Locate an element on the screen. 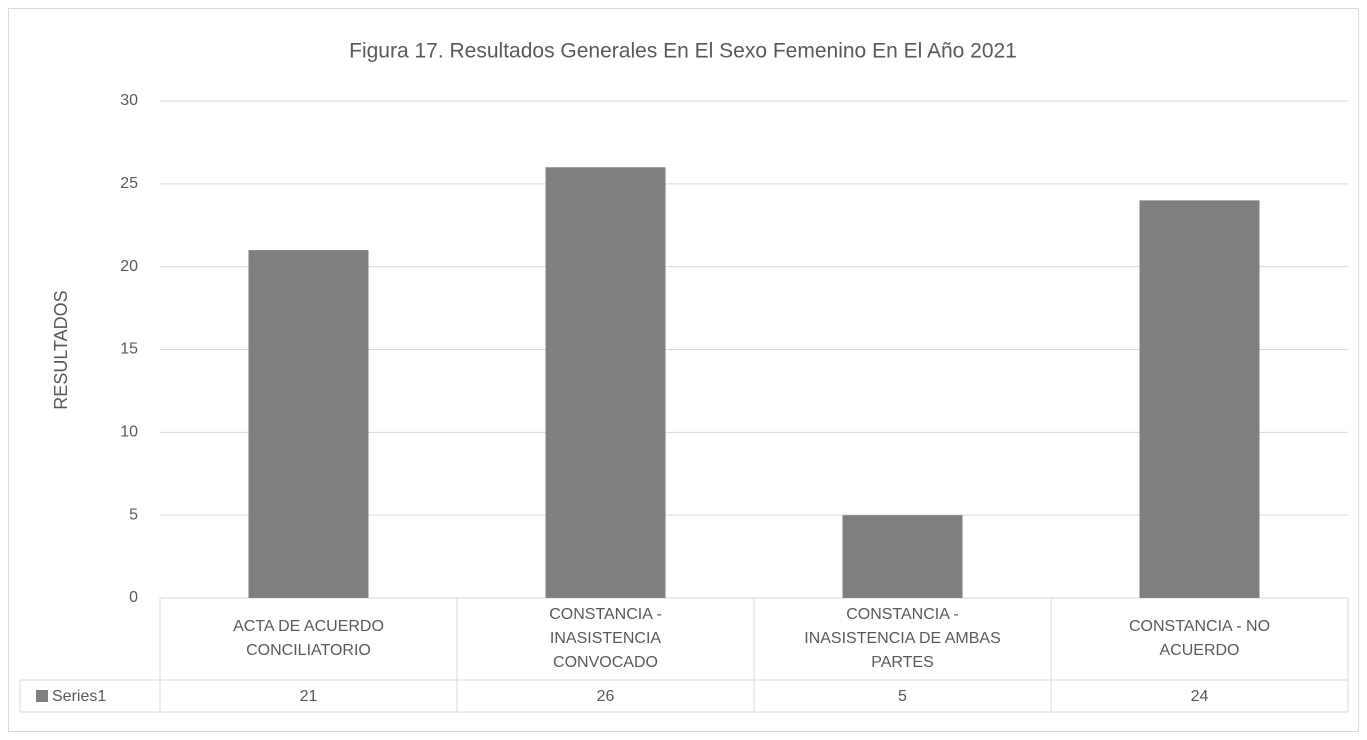  y-tick-label: 25 is located at coordinates (129, 183).